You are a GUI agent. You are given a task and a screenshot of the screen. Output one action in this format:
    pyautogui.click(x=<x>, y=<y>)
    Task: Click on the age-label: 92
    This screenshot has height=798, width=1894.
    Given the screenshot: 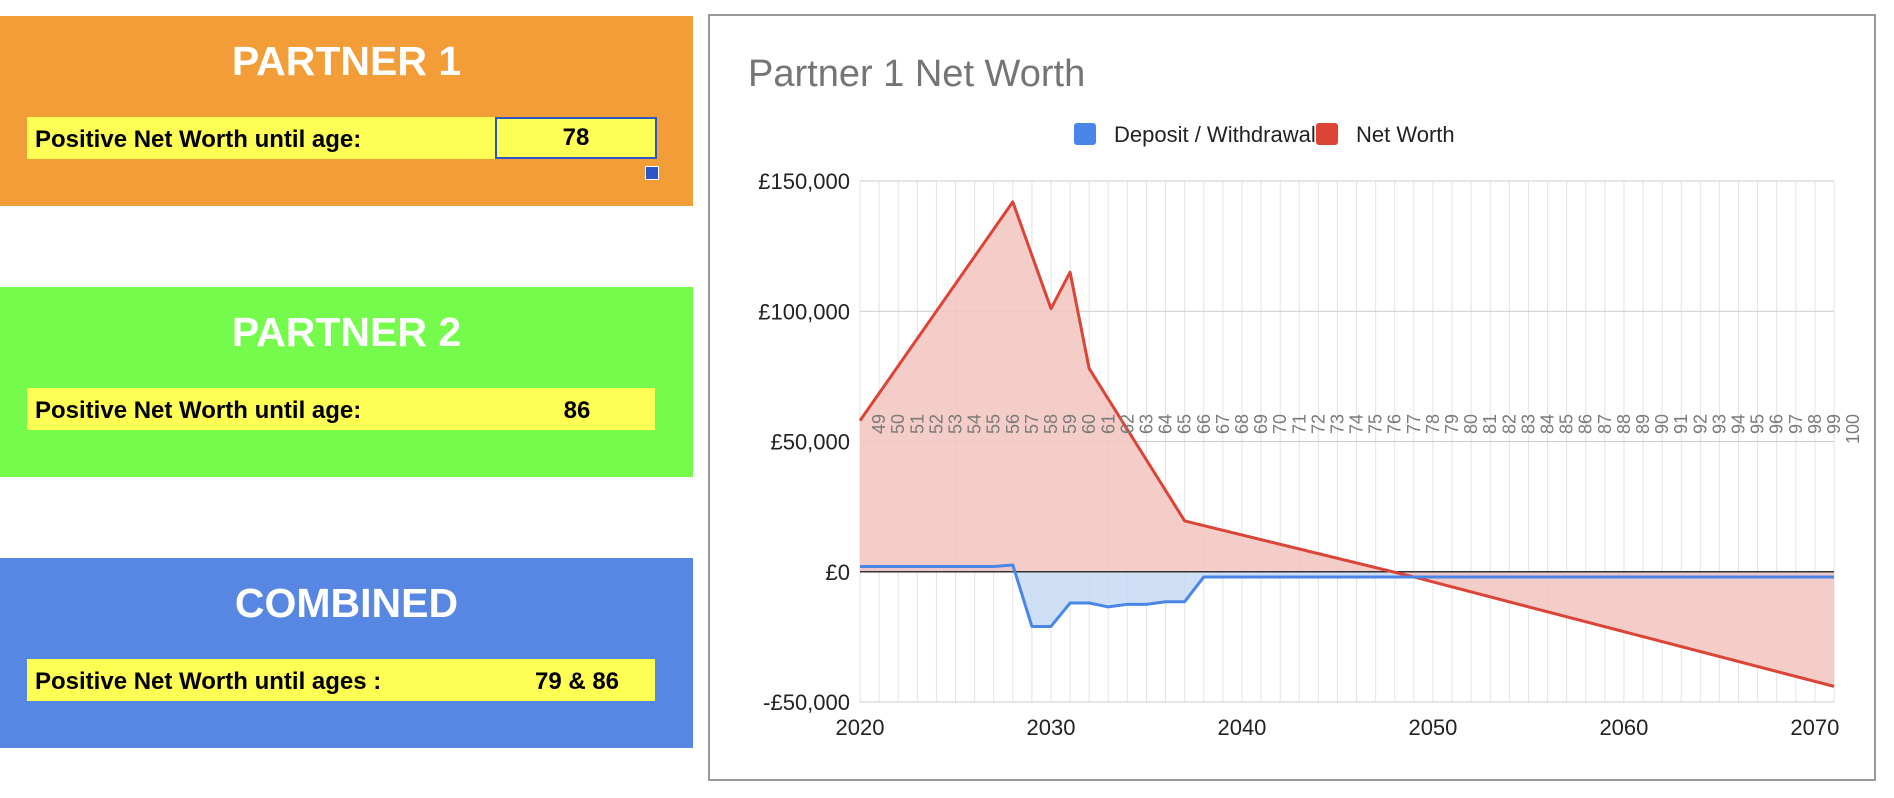 What is the action you would take?
    pyautogui.click(x=1700, y=424)
    